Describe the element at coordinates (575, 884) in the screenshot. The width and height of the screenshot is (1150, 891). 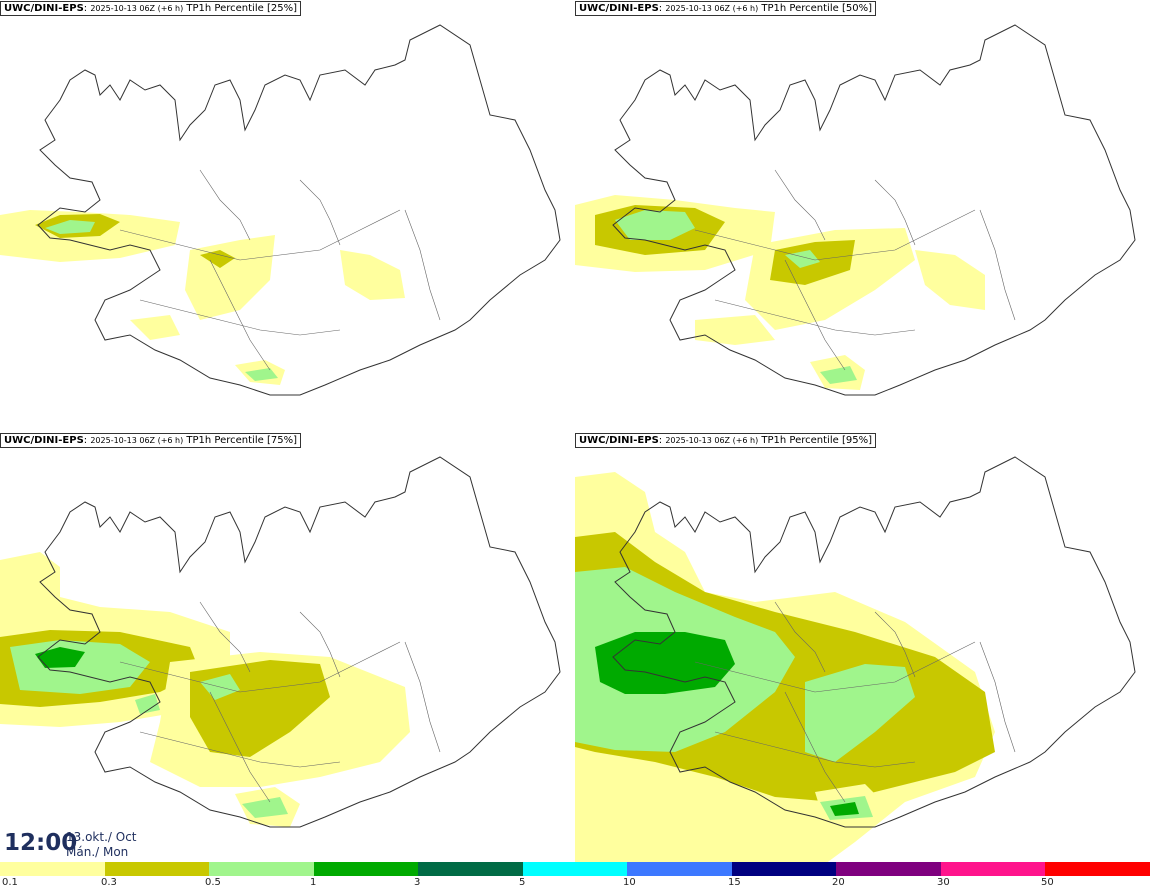
I see `colorbar-ticks: 0.1 0.3 0.5 1 3 5 10 15 20 30 50` at that location.